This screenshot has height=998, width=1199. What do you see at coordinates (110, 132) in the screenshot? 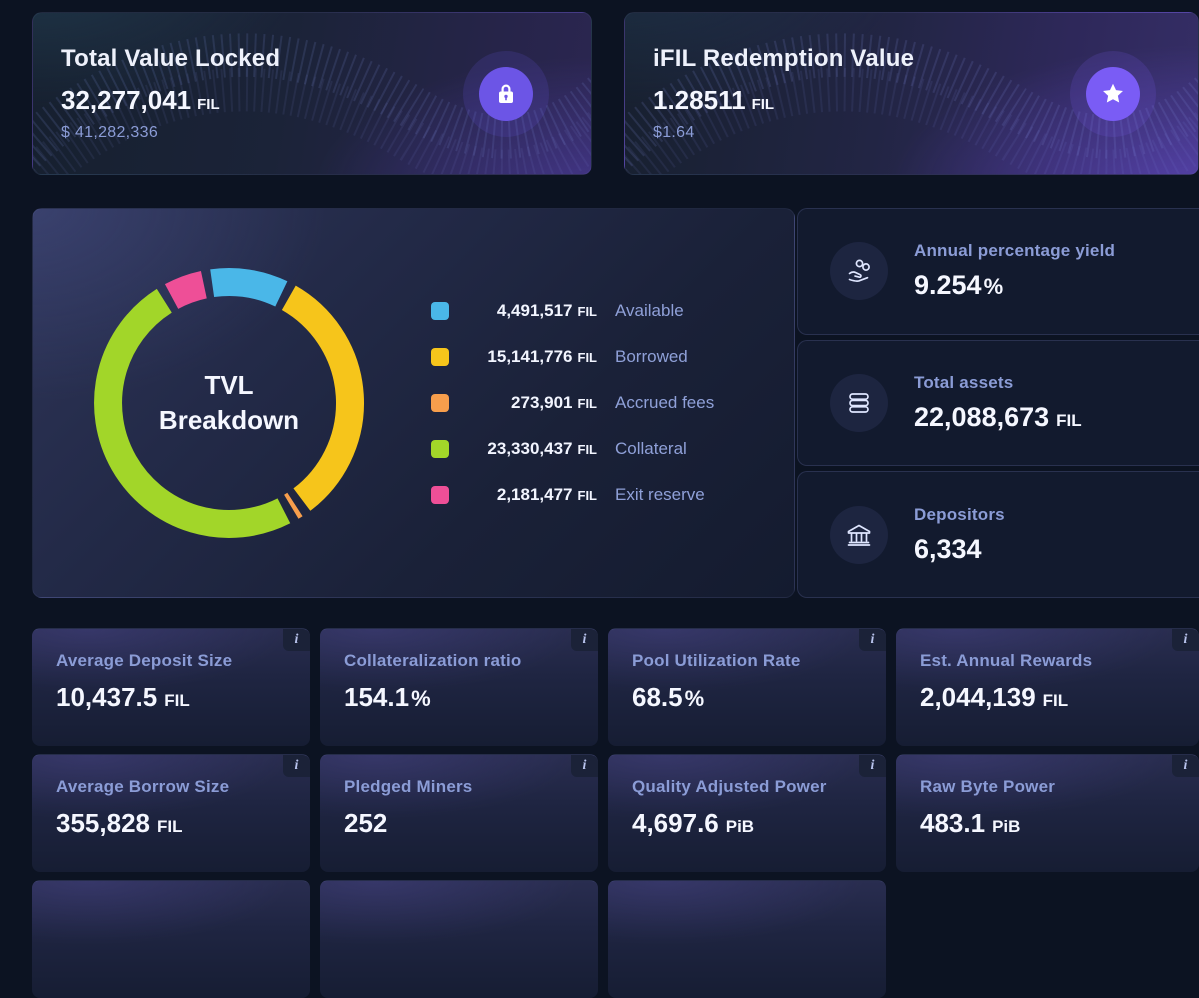
I see `tvl-usd-value: $ 41,282,336` at bounding box center [110, 132].